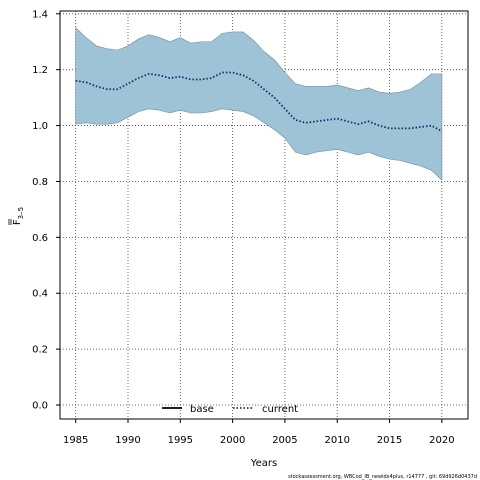 The height and width of the screenshot is (480, 480). I want to click on y-axis-label-main: F, so click(17, 222).